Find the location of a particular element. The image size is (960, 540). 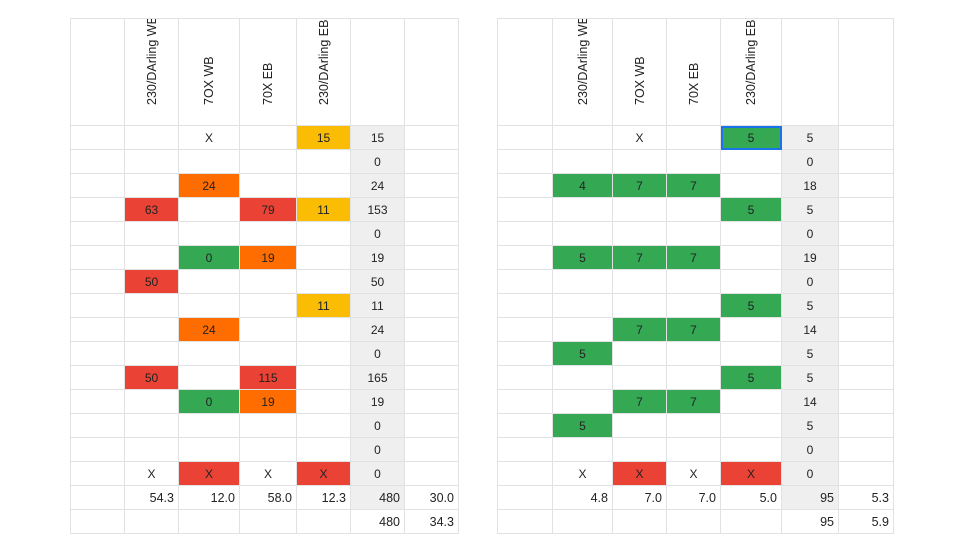

grid-cell: 5.3 is located at coordinates (866, 497).